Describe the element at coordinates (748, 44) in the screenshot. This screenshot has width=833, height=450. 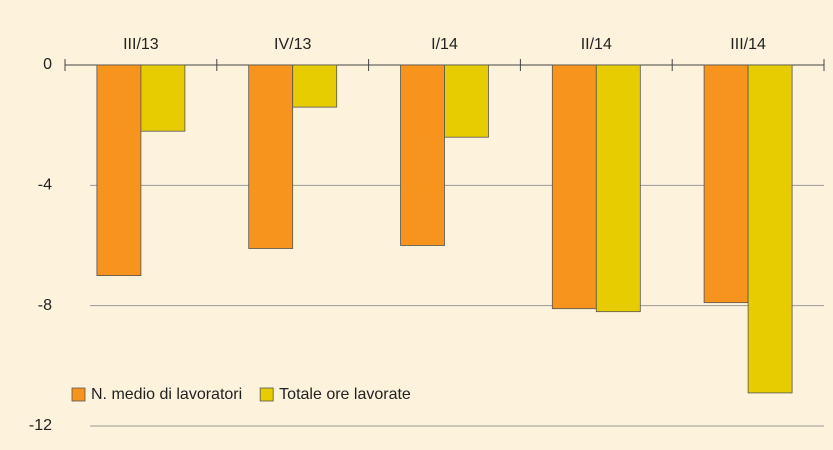
I see `x-tick-label: III/14` at that location.